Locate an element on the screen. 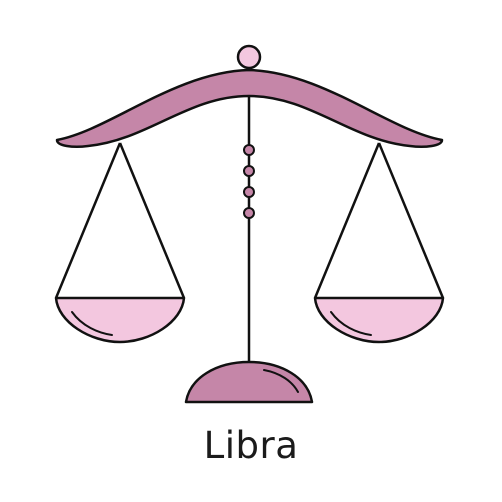 The image size is (502, 502). caption-label: Libra is located at coordinates (251, 445).